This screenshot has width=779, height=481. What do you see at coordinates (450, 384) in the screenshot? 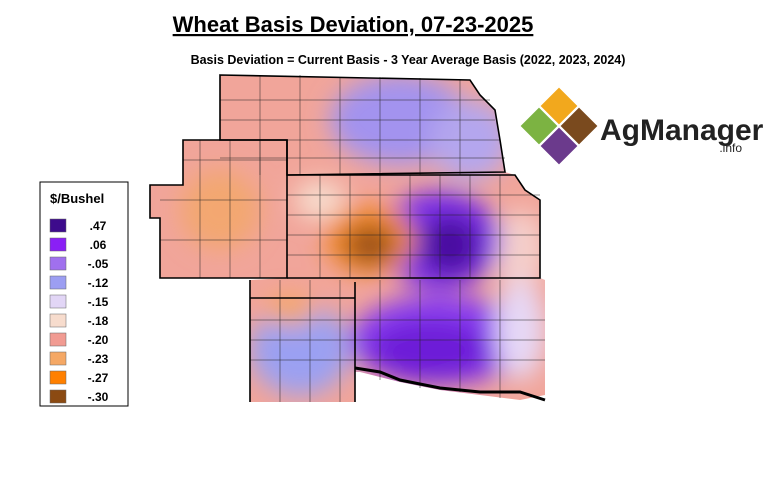
I see `red-river` at bounding box center [450, 384].